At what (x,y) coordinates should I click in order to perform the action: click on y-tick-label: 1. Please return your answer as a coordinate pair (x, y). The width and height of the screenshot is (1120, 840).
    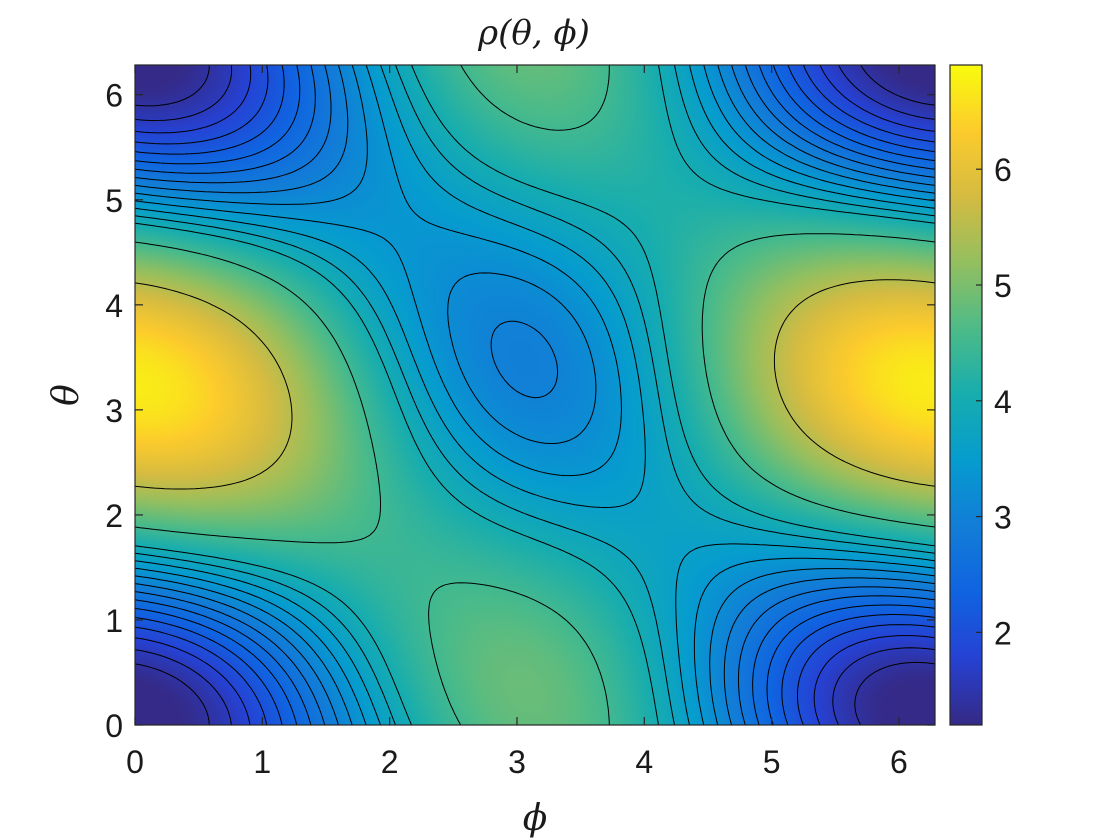
    Looking at the image, I should click on (114, 621).